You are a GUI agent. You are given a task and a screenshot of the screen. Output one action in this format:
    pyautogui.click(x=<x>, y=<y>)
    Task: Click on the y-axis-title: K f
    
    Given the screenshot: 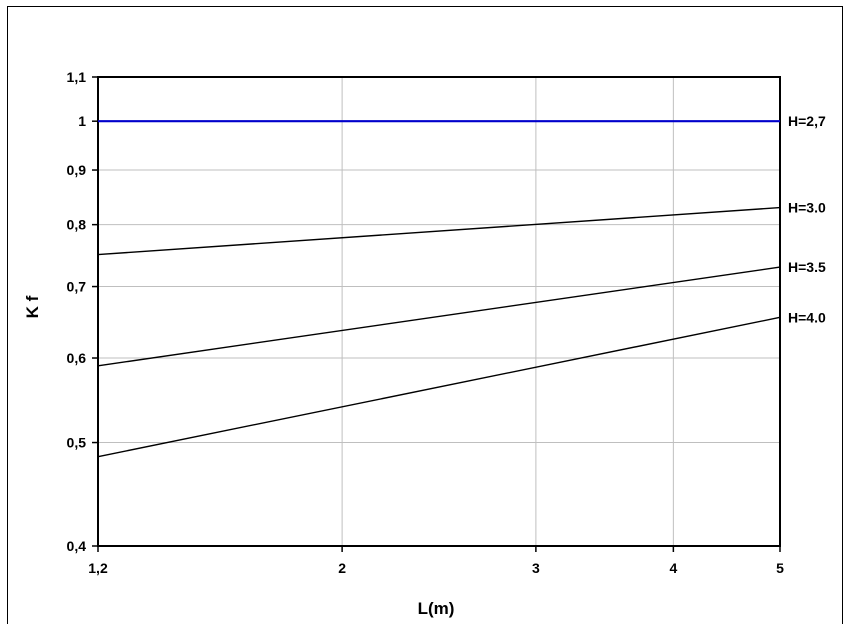 What is the action you would take?
    pyautogui.click(x=32, y=306)
    